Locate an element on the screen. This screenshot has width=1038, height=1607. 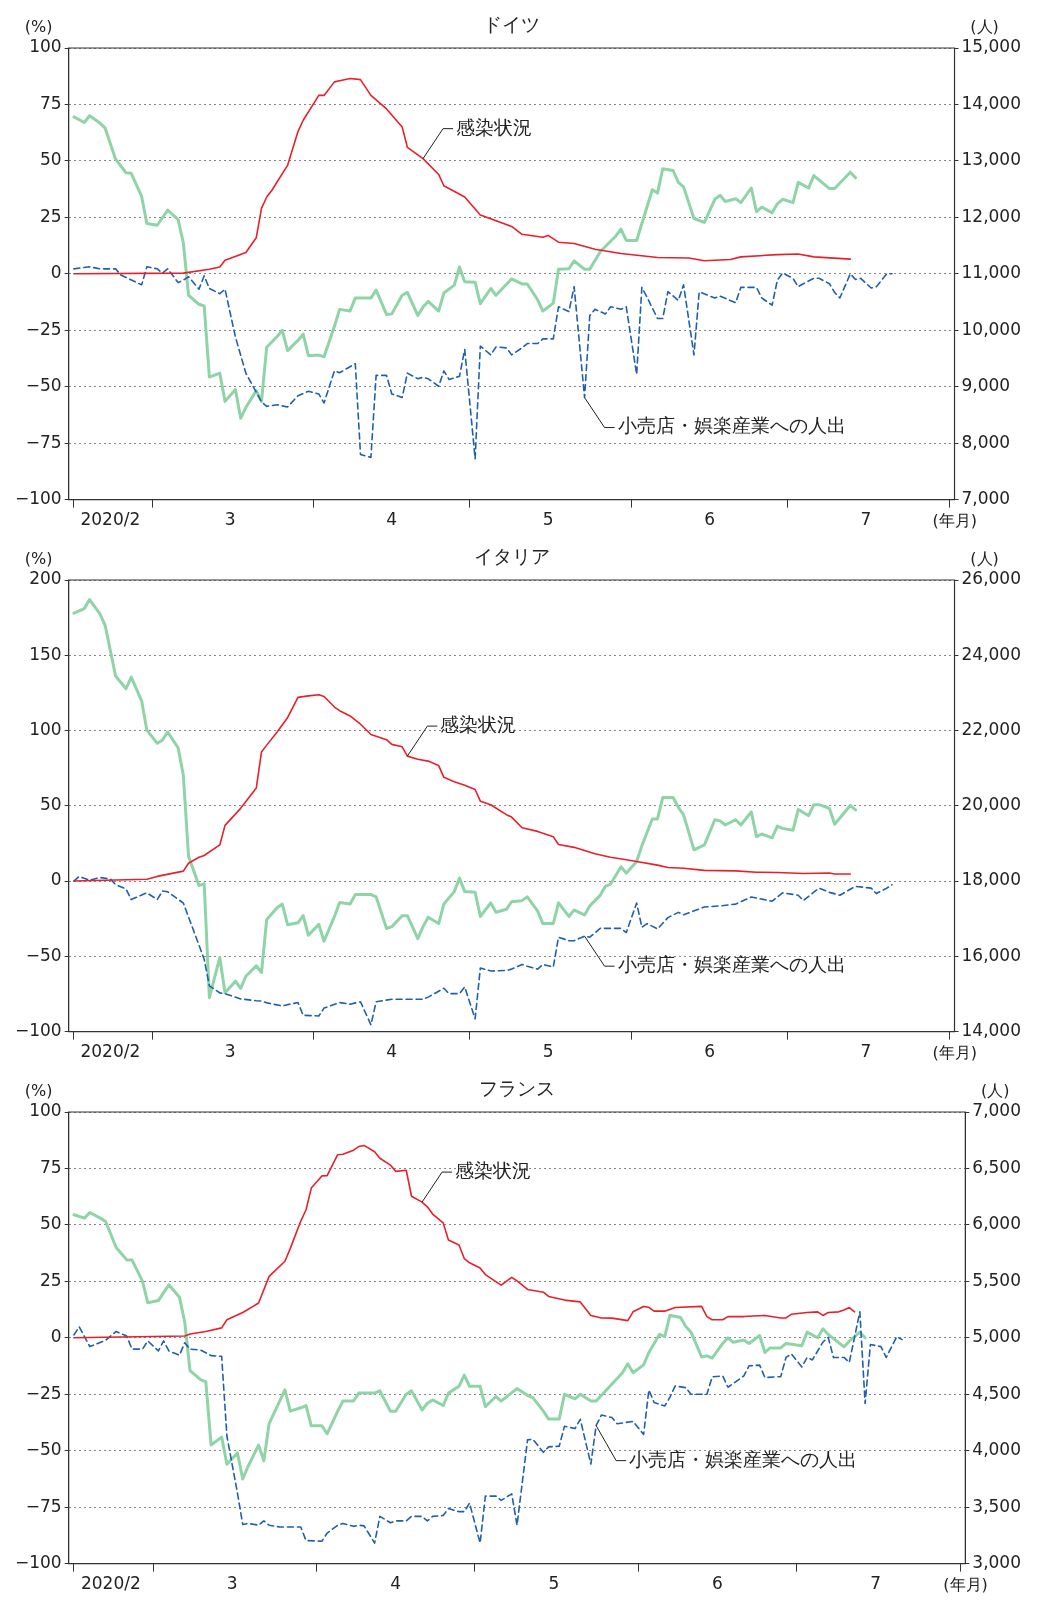
chart-title: イタリア is located at coordinates (511, 556).